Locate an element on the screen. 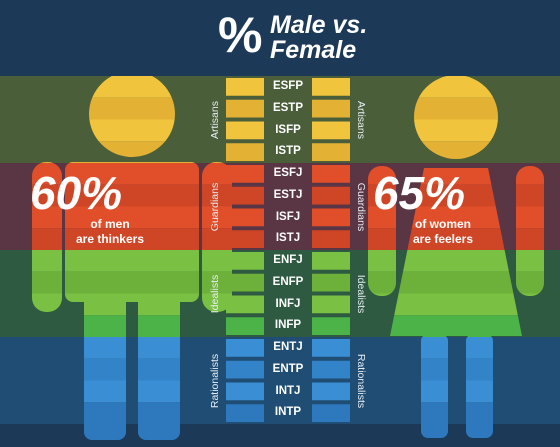  type-label-entp: ENTP is located at coordinates (288, 368).